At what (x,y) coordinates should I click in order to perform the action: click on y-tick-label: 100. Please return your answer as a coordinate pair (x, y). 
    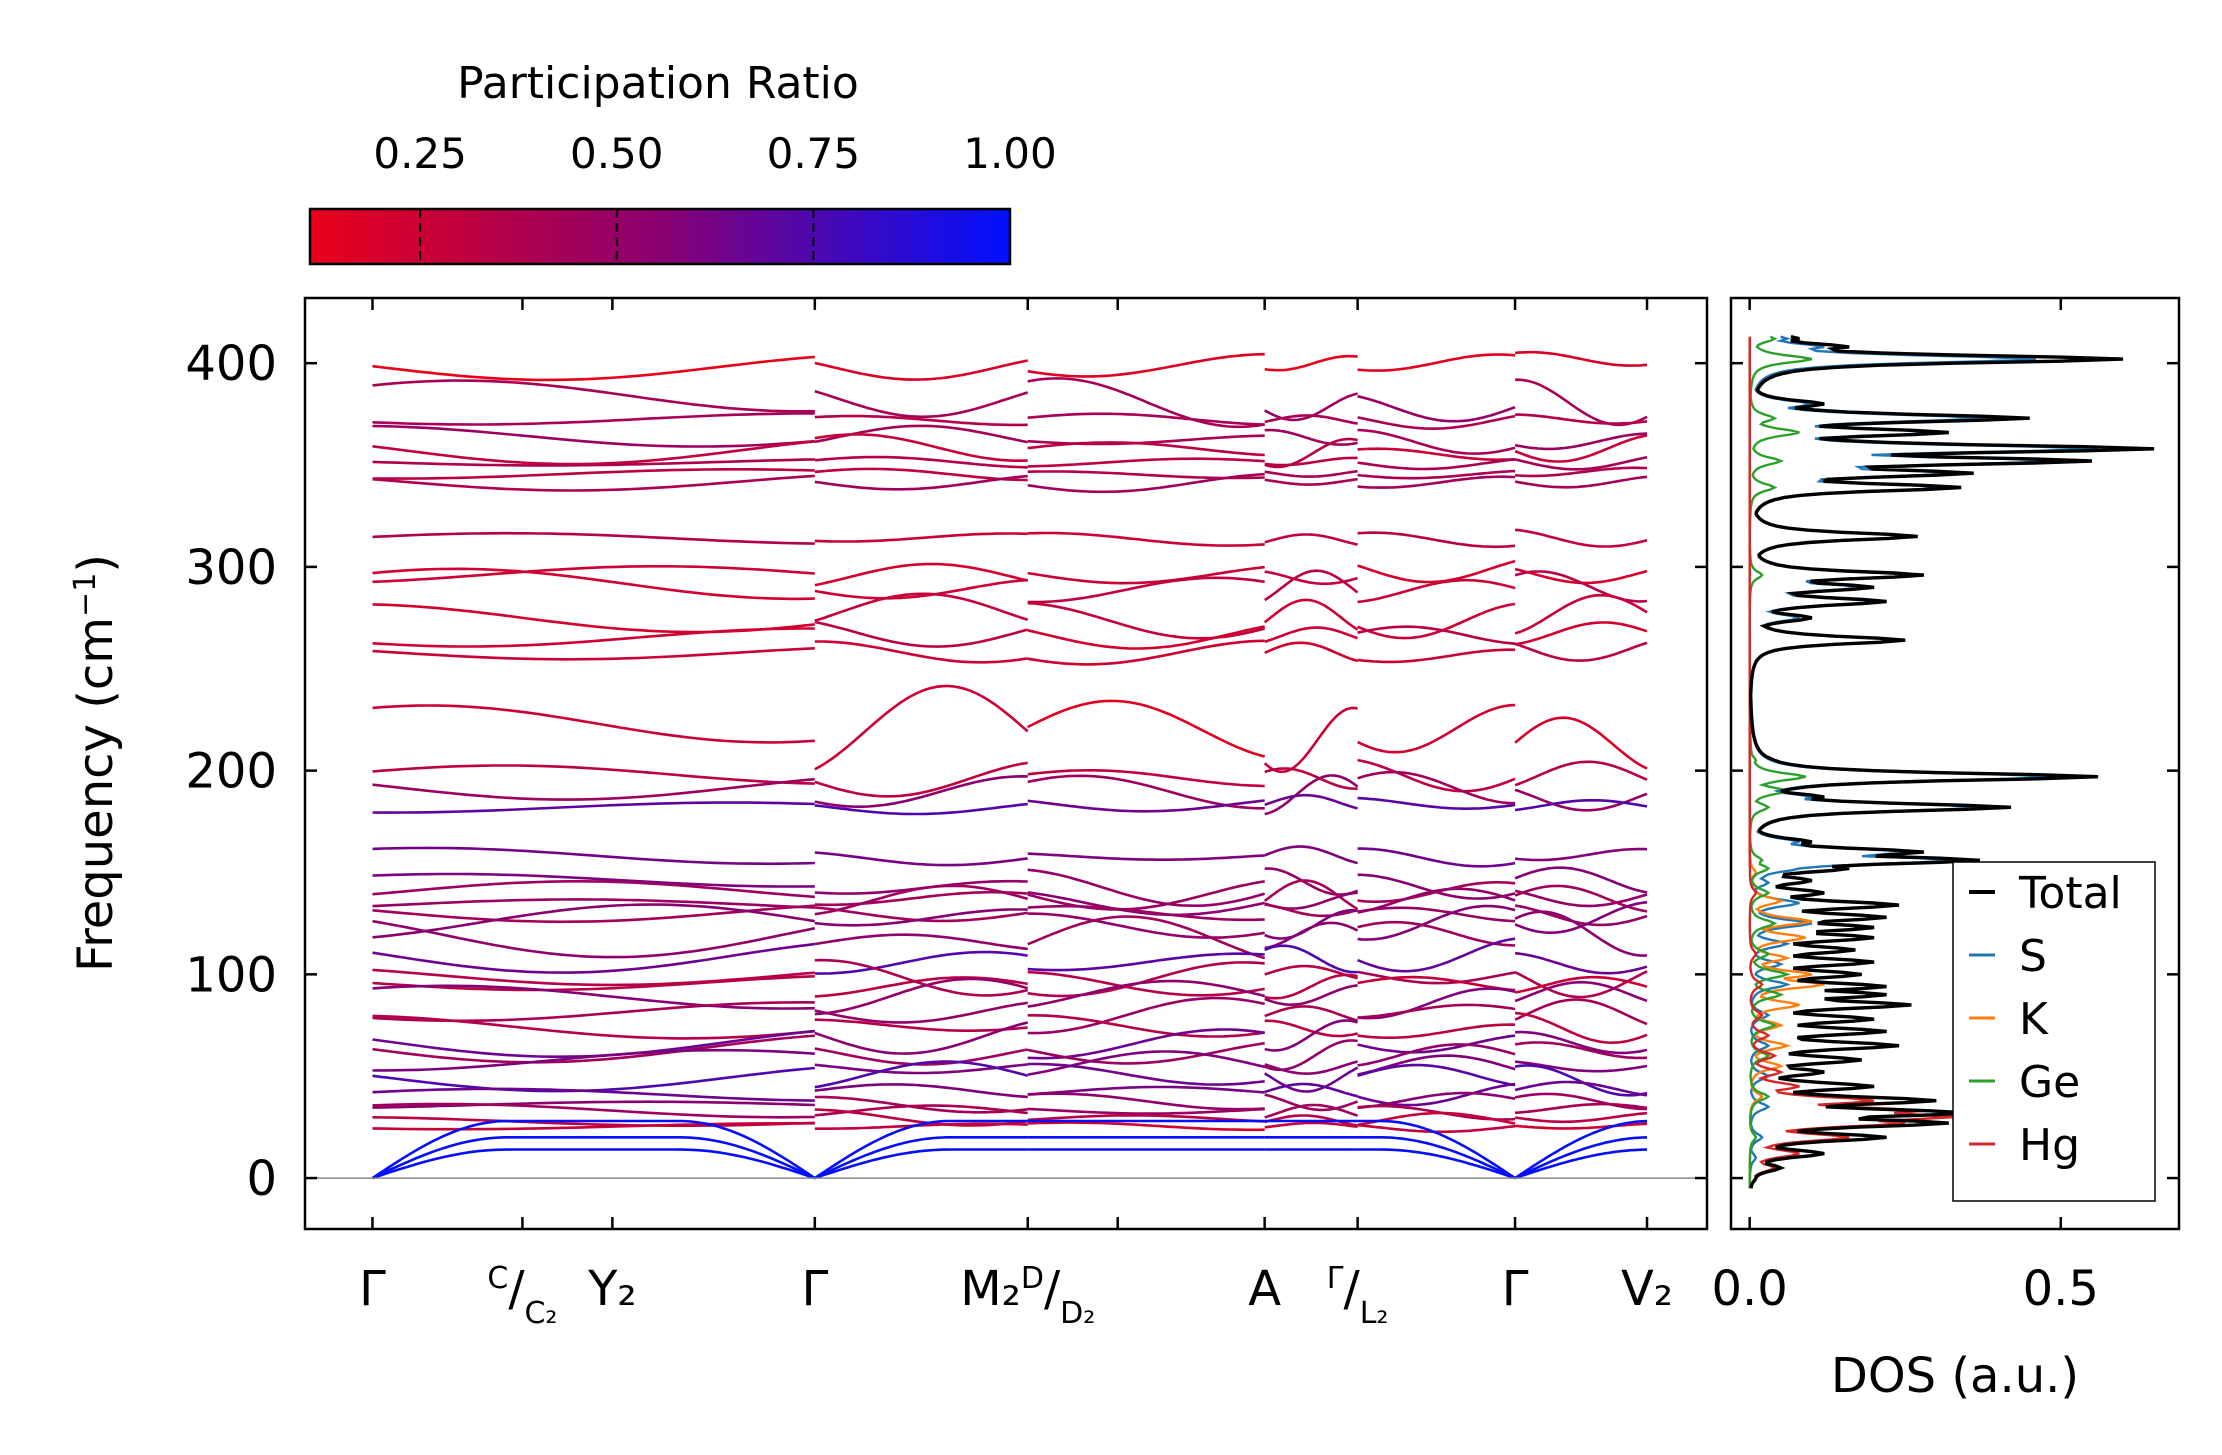
    Looking at the image, I should click on (231, 975).